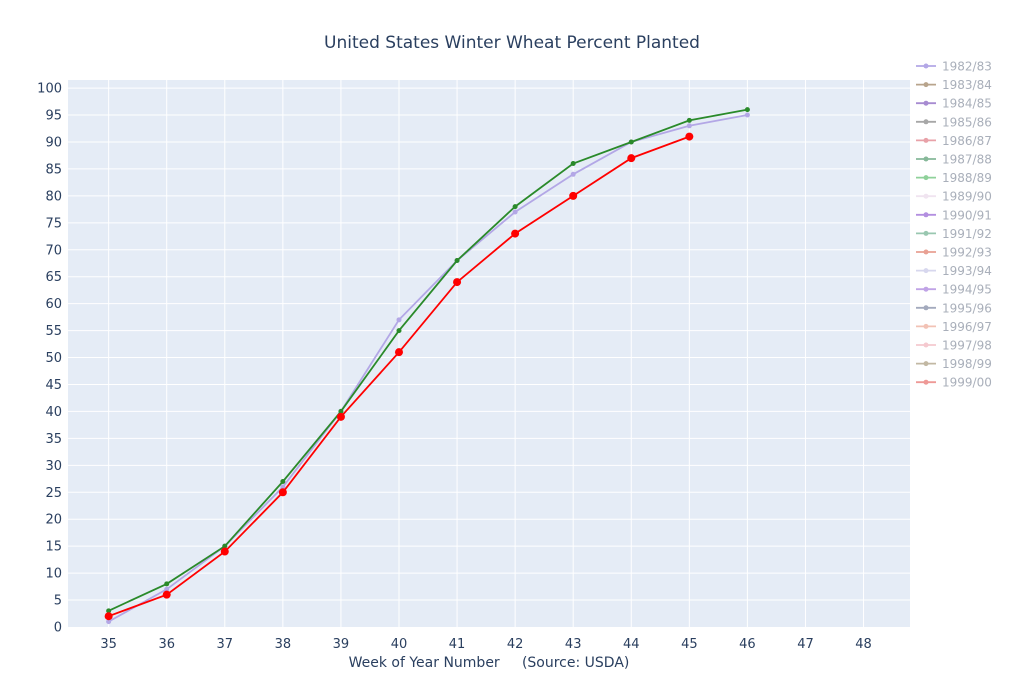 Image resolution: width=1024 pixels, height=690 pixels. Describe the element at coordinates (283, 644) in the screenshot. I see `x-tick-label: 38` at that location.